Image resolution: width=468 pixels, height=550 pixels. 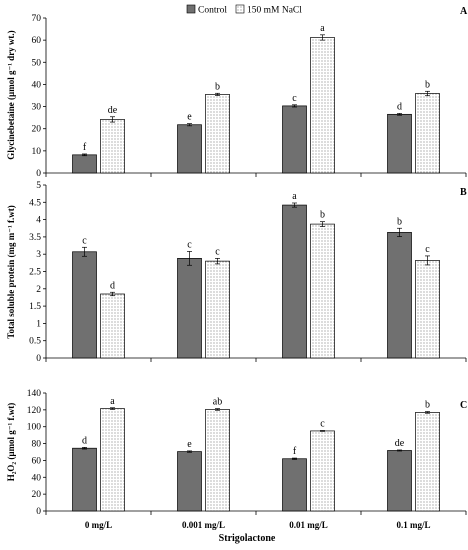 What do you see at coordinates (37, 63) in the screenshot?
I see `y-tick-label: 50` at bounding box center [37, 63].